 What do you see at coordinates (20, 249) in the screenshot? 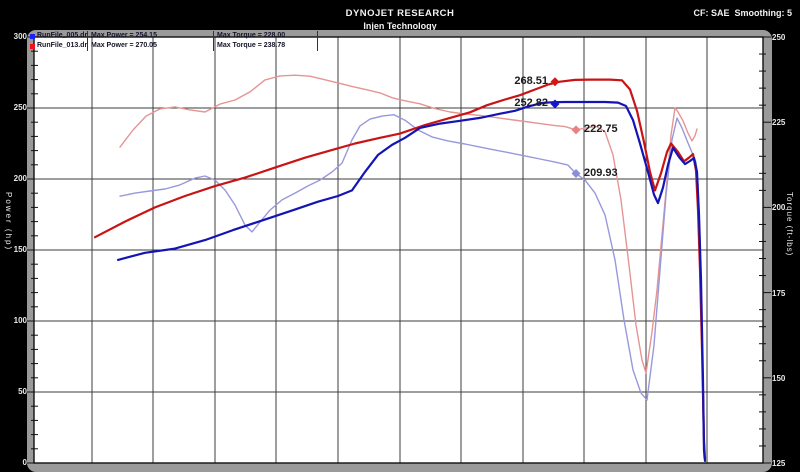
I see `power-tick-label: 150` at bounding box center [20, 249].